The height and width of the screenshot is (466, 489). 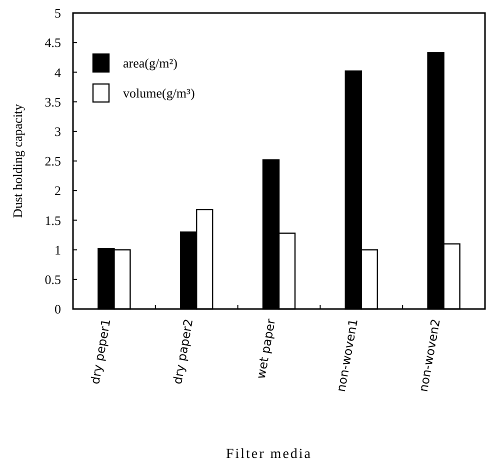 What do you see at coordinates (57, 309) in the screenshot?
I see `y-tick-label: 0` at bounding box center [57, 309].